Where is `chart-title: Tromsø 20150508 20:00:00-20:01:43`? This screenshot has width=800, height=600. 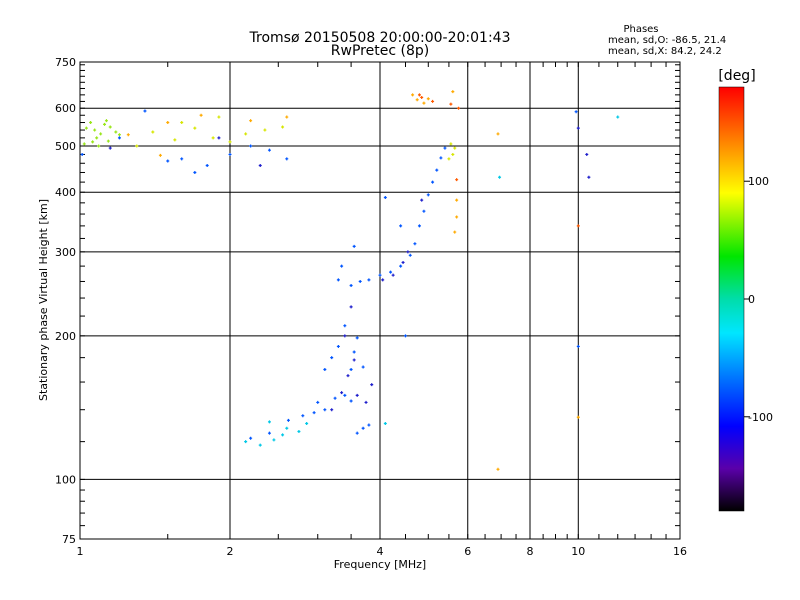 chart-title: Tromsø 20150508 20:00:00-20:01:43 is located at coordinates (380, 38).